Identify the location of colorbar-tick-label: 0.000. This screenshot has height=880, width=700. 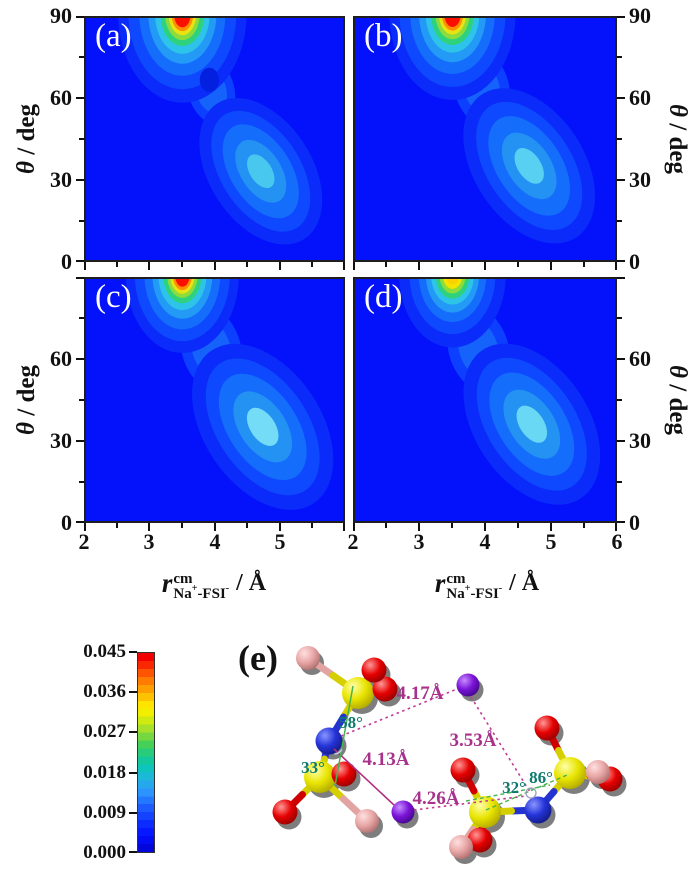
(104, 852).